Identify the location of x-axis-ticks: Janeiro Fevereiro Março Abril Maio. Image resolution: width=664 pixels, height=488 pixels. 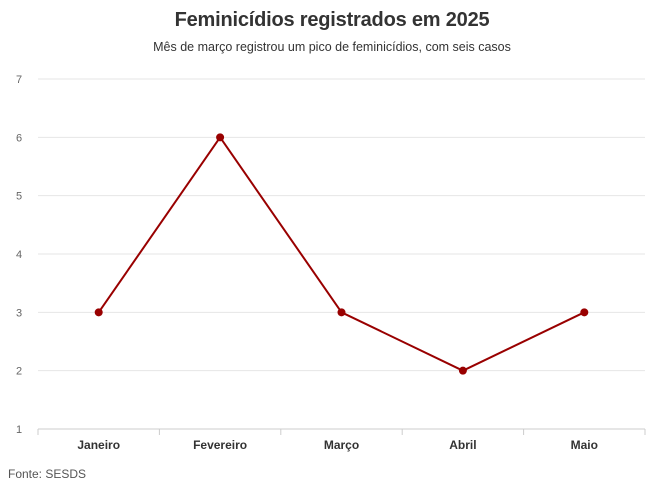
(337, 445).